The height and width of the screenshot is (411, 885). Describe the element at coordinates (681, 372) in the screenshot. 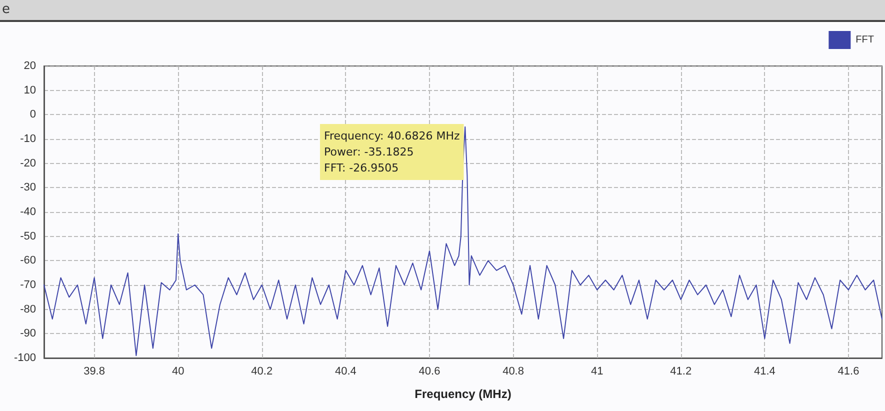

I see `x-tick-label: 41.2` at that location.